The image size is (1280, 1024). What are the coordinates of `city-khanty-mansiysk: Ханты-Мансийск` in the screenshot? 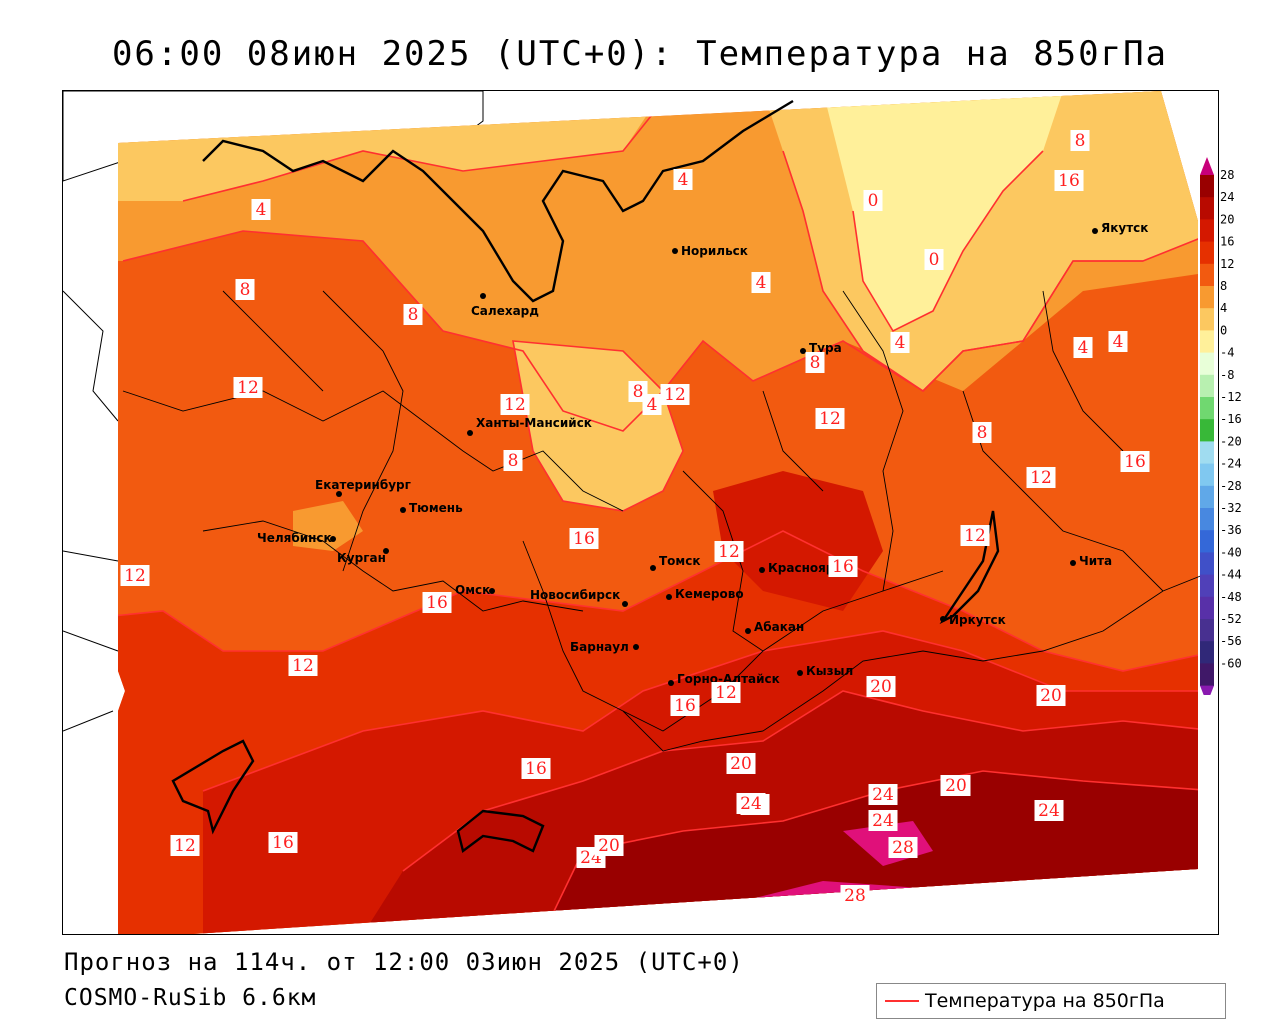 It's located at (529, 426).